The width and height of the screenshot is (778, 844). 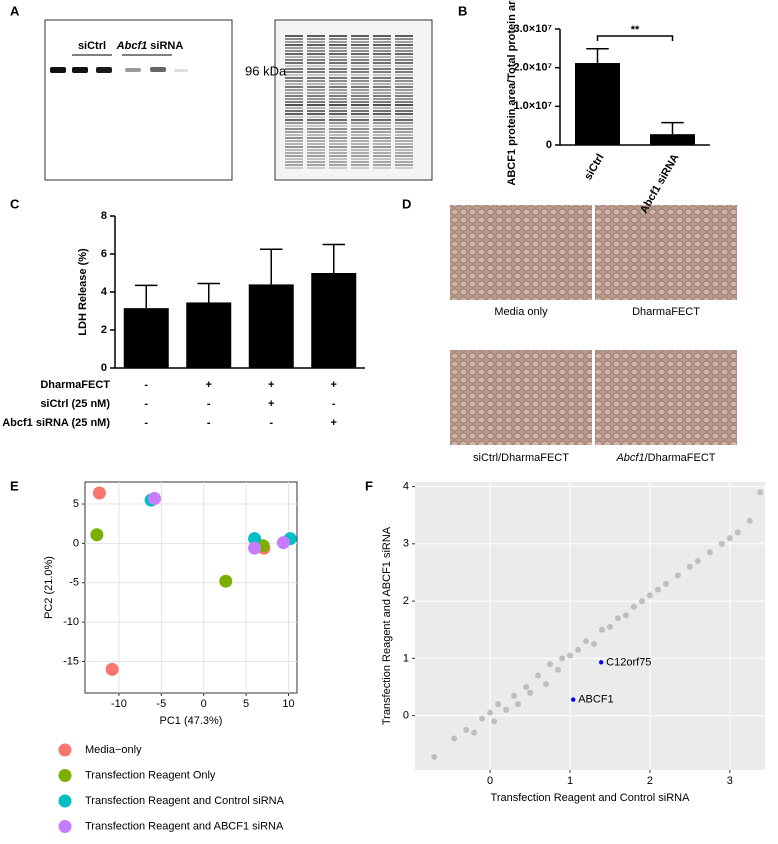 What do you see at coordinates (132, 46) in the screenshot?
I see `gene: Abcf1` at bounding box center [132, 46].